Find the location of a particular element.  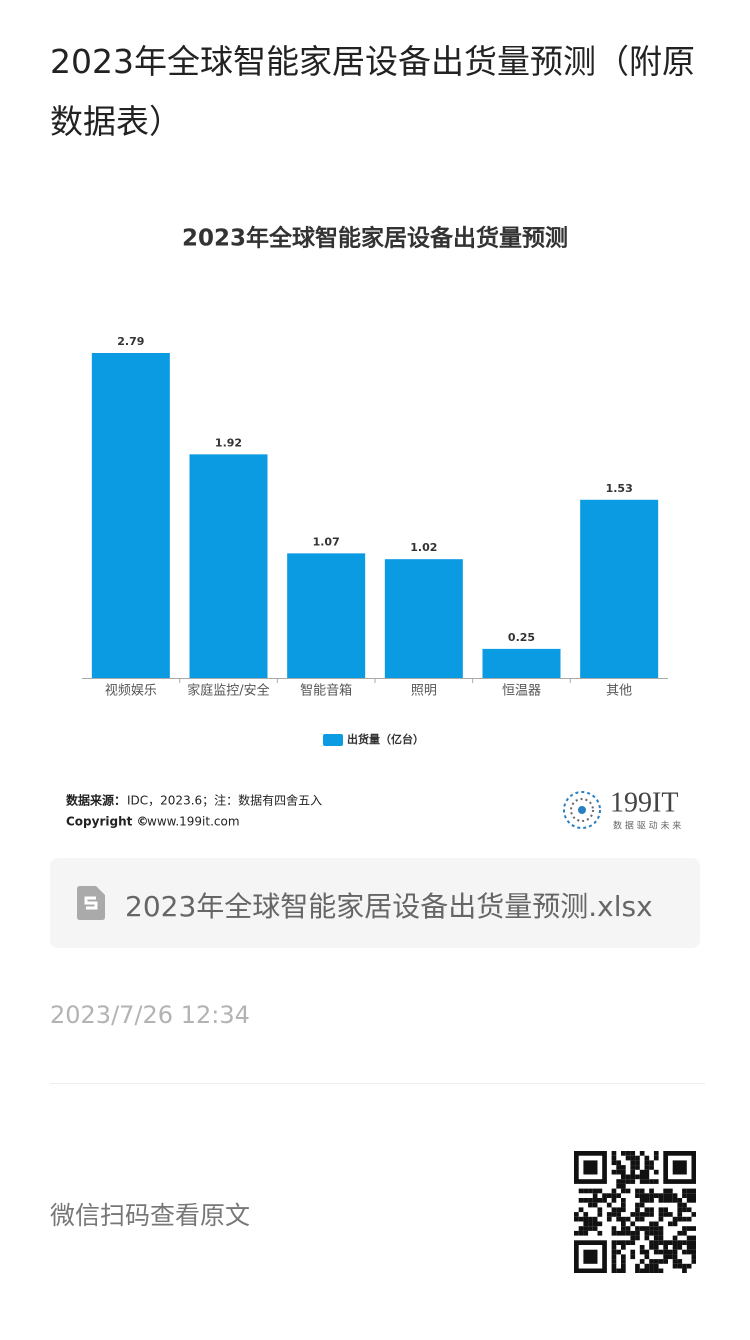

attachment: 2023年全球智能家居设备出货量预测.xlsx is located at coordinates (375, 903).